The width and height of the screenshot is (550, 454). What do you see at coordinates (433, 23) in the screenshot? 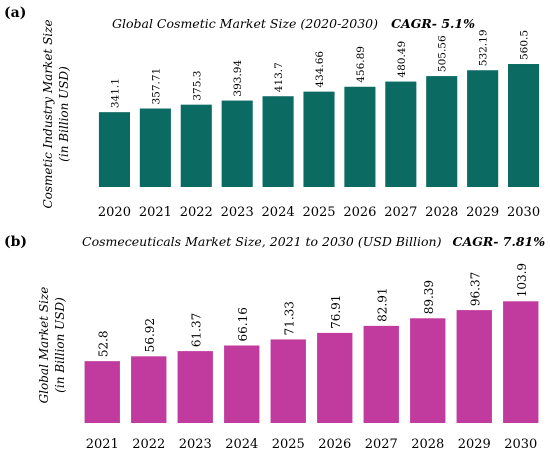
I see `panel-a-title-cagr: CAGR- 5.1%` at bounding box center [433, 23].